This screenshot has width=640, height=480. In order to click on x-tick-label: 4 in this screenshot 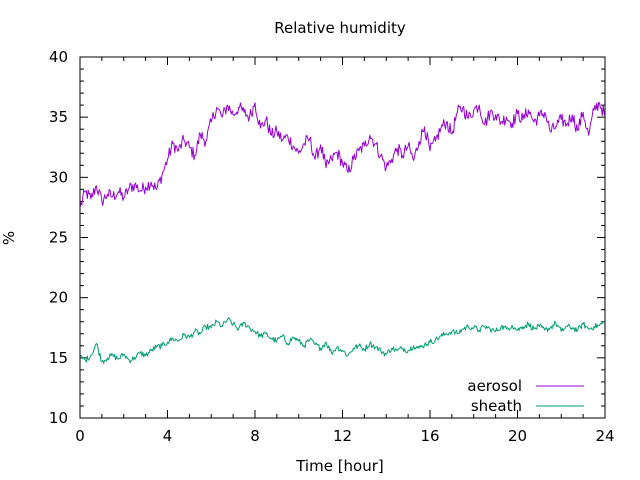, I will do `click(168, 436)`.